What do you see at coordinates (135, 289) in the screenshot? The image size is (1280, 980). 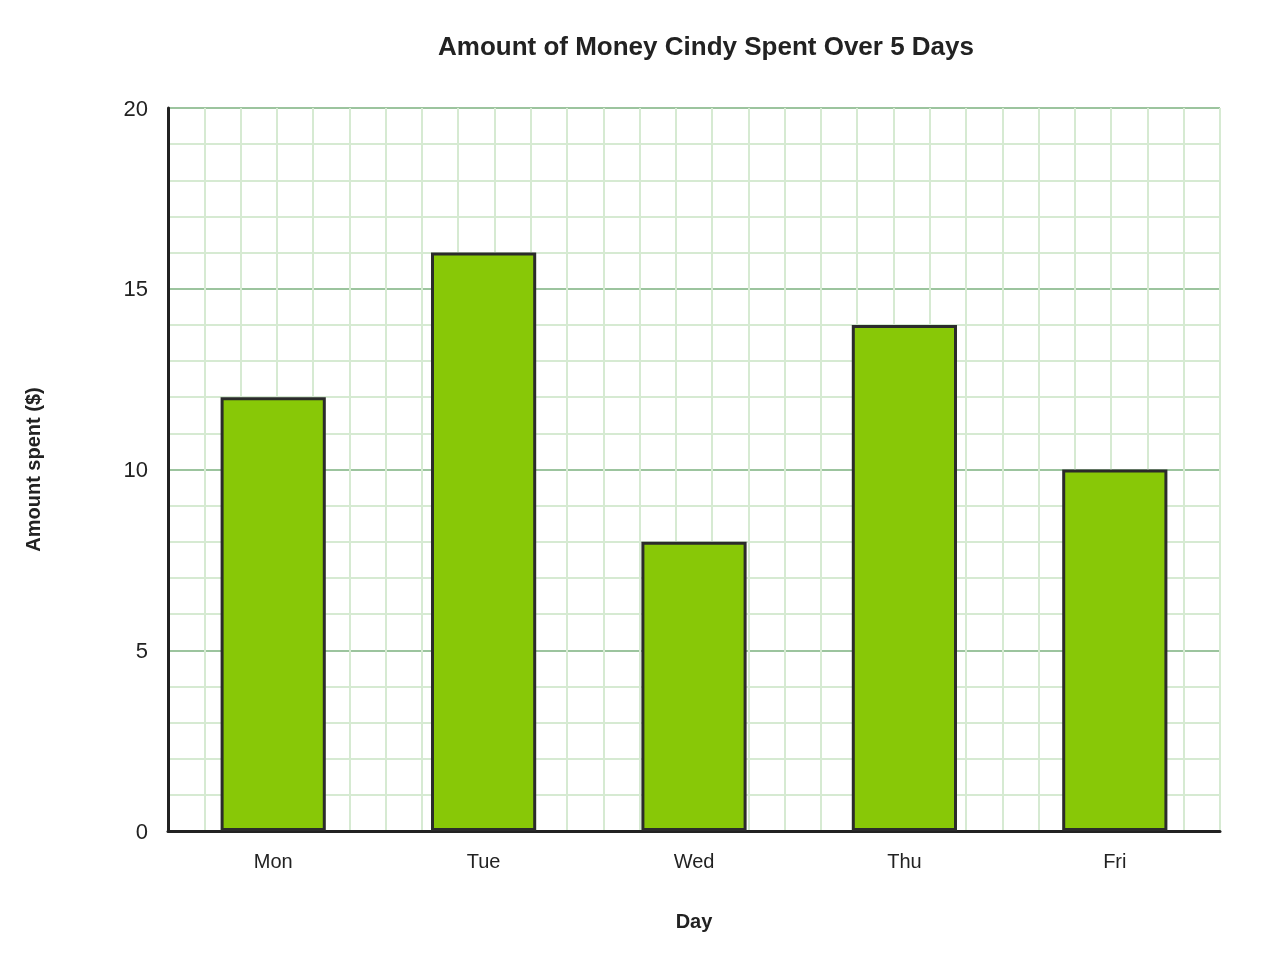 I see `y-tick-label: 15` at bounding box center [135, 289].